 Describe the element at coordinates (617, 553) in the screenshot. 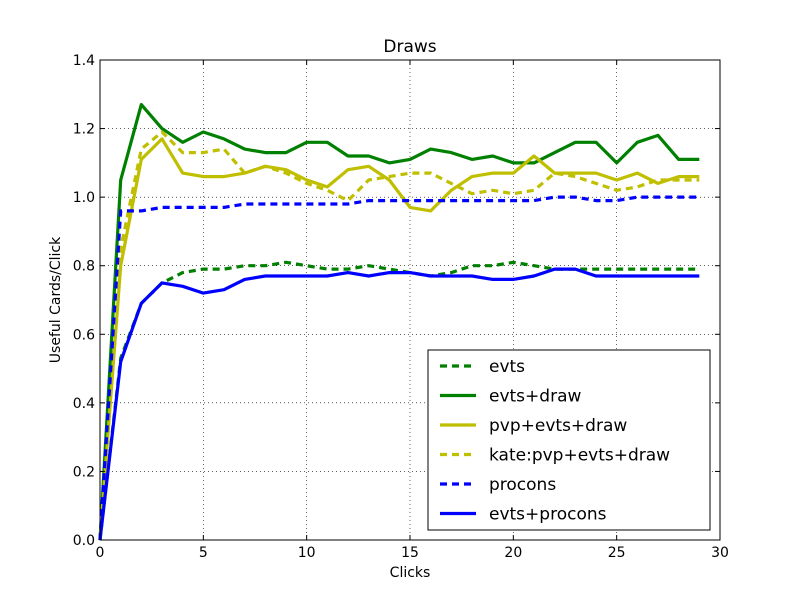

I see `x-tick-label: 25` at that location.